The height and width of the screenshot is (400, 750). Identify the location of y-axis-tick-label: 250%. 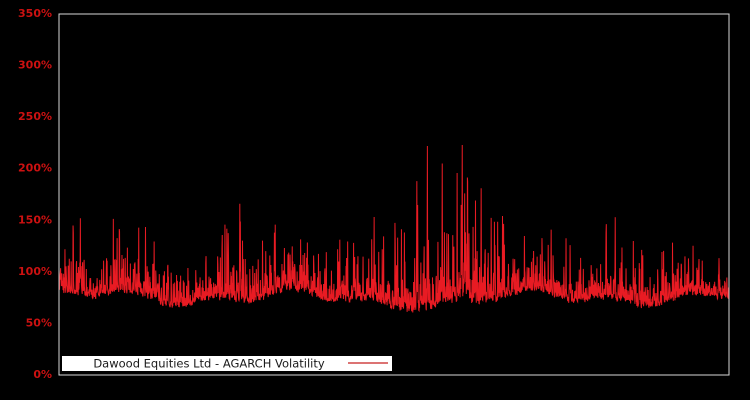
(35, 116).